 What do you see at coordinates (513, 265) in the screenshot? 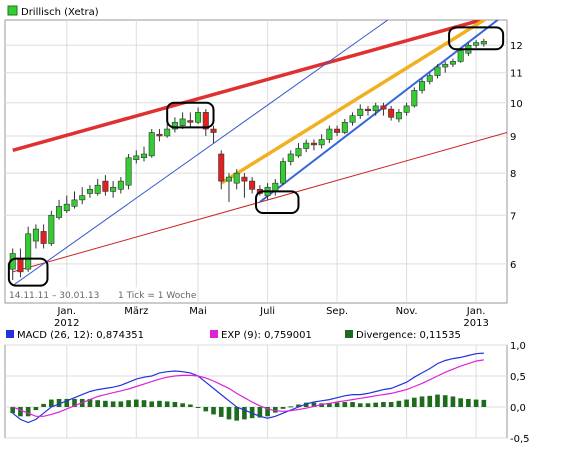
I see `y-tick-label: 6` at bounding box center [513, 265].